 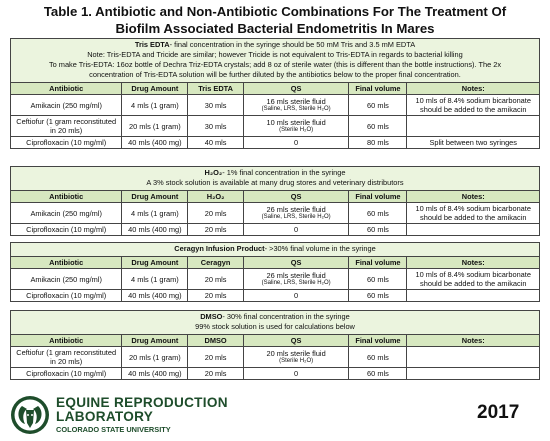 I want to click on cell-qs: 20 mls sterile fluid (Sterile H₂O), so click(x=296, y=357).